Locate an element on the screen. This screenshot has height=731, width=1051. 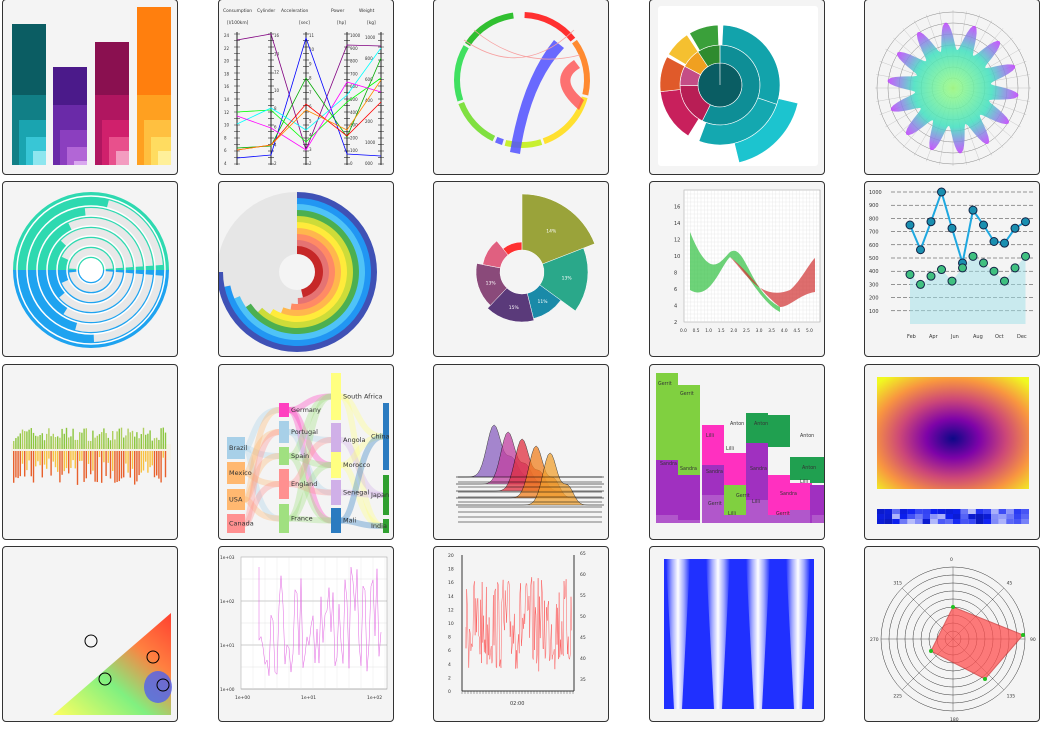
tick-label: 12 is located at coordinates (277, 72).